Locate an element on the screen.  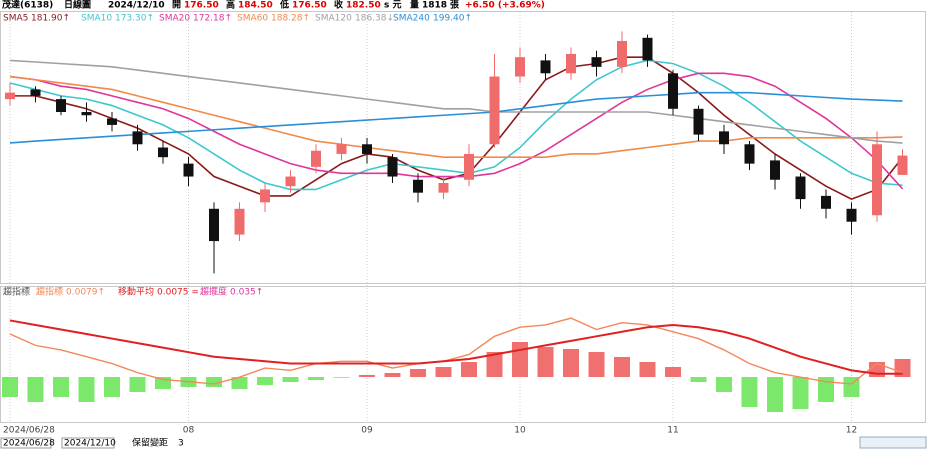
label: 開 is located at coordinates (176, 5).